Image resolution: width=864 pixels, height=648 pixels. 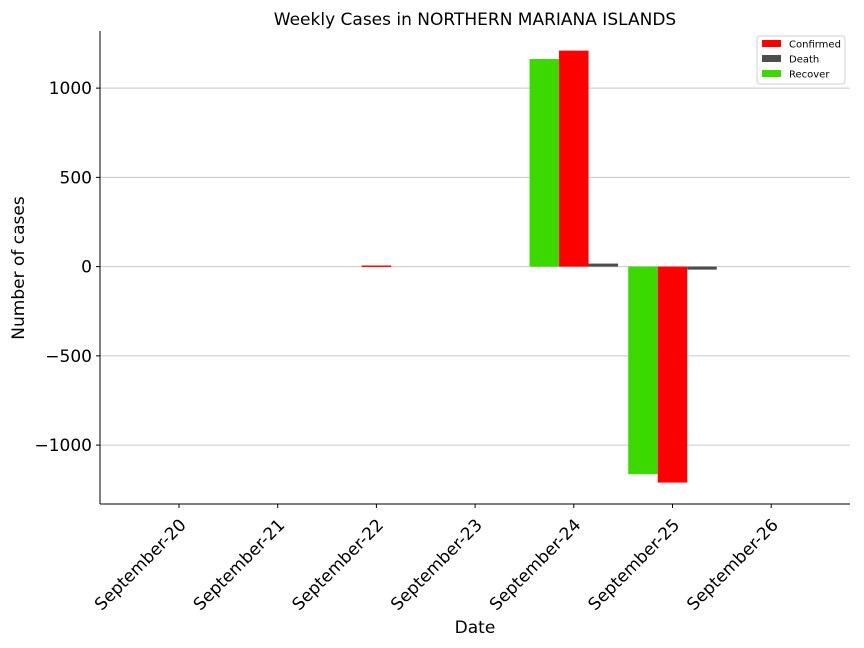 I want to click on x-axis-label: Date, so click(x=475, y=628).